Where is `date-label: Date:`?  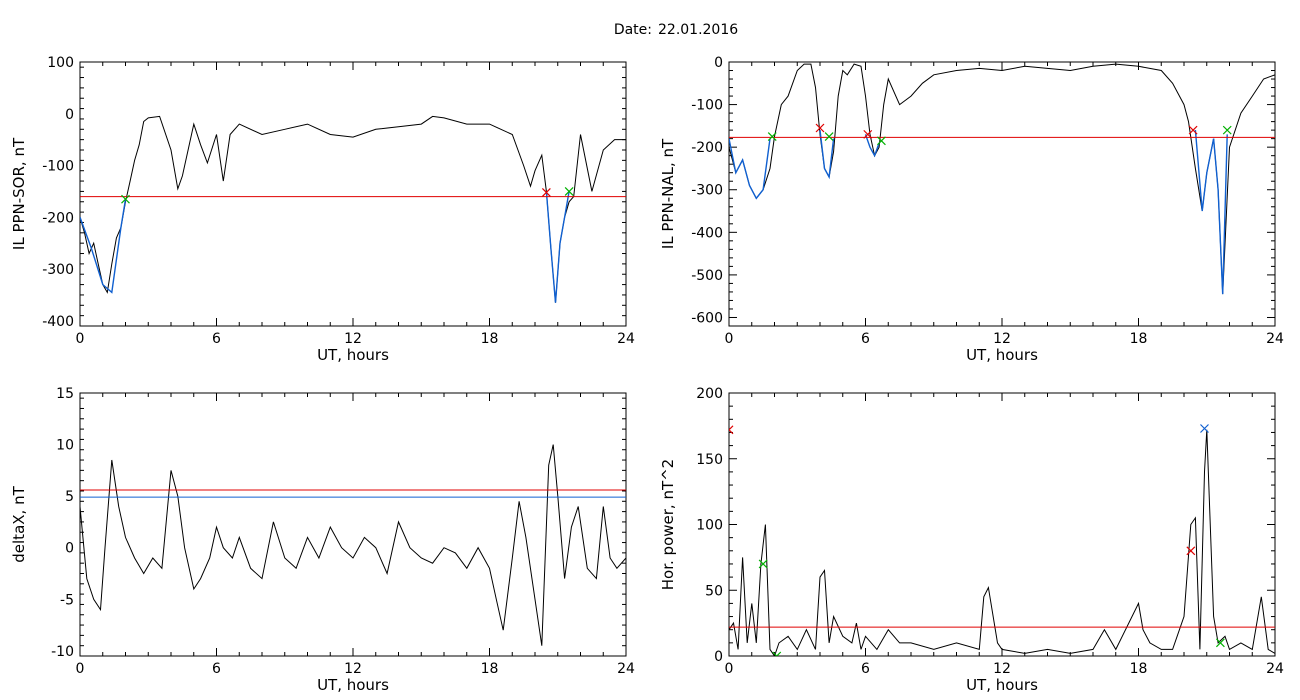 date-label: Date: is located at coordinates (633, 30).